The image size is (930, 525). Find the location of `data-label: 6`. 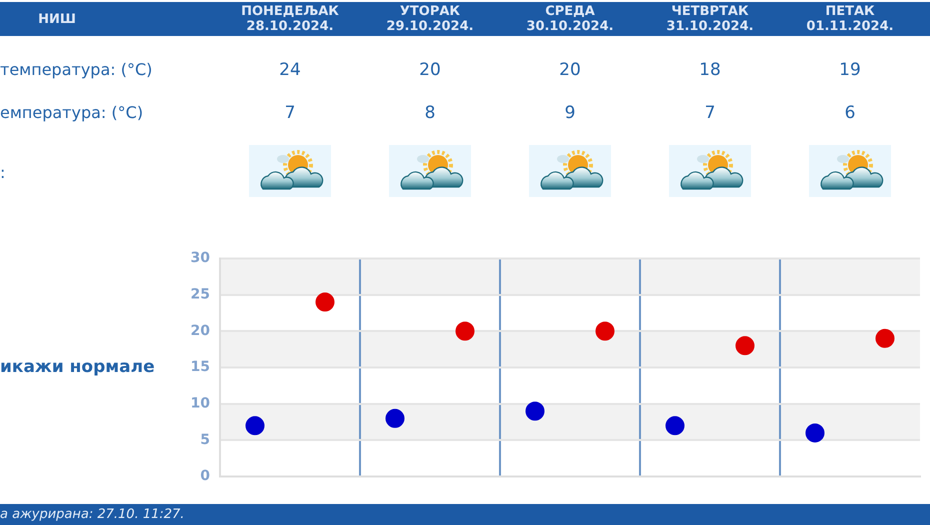

data-label: 6 is located at coordinates (850, 113).